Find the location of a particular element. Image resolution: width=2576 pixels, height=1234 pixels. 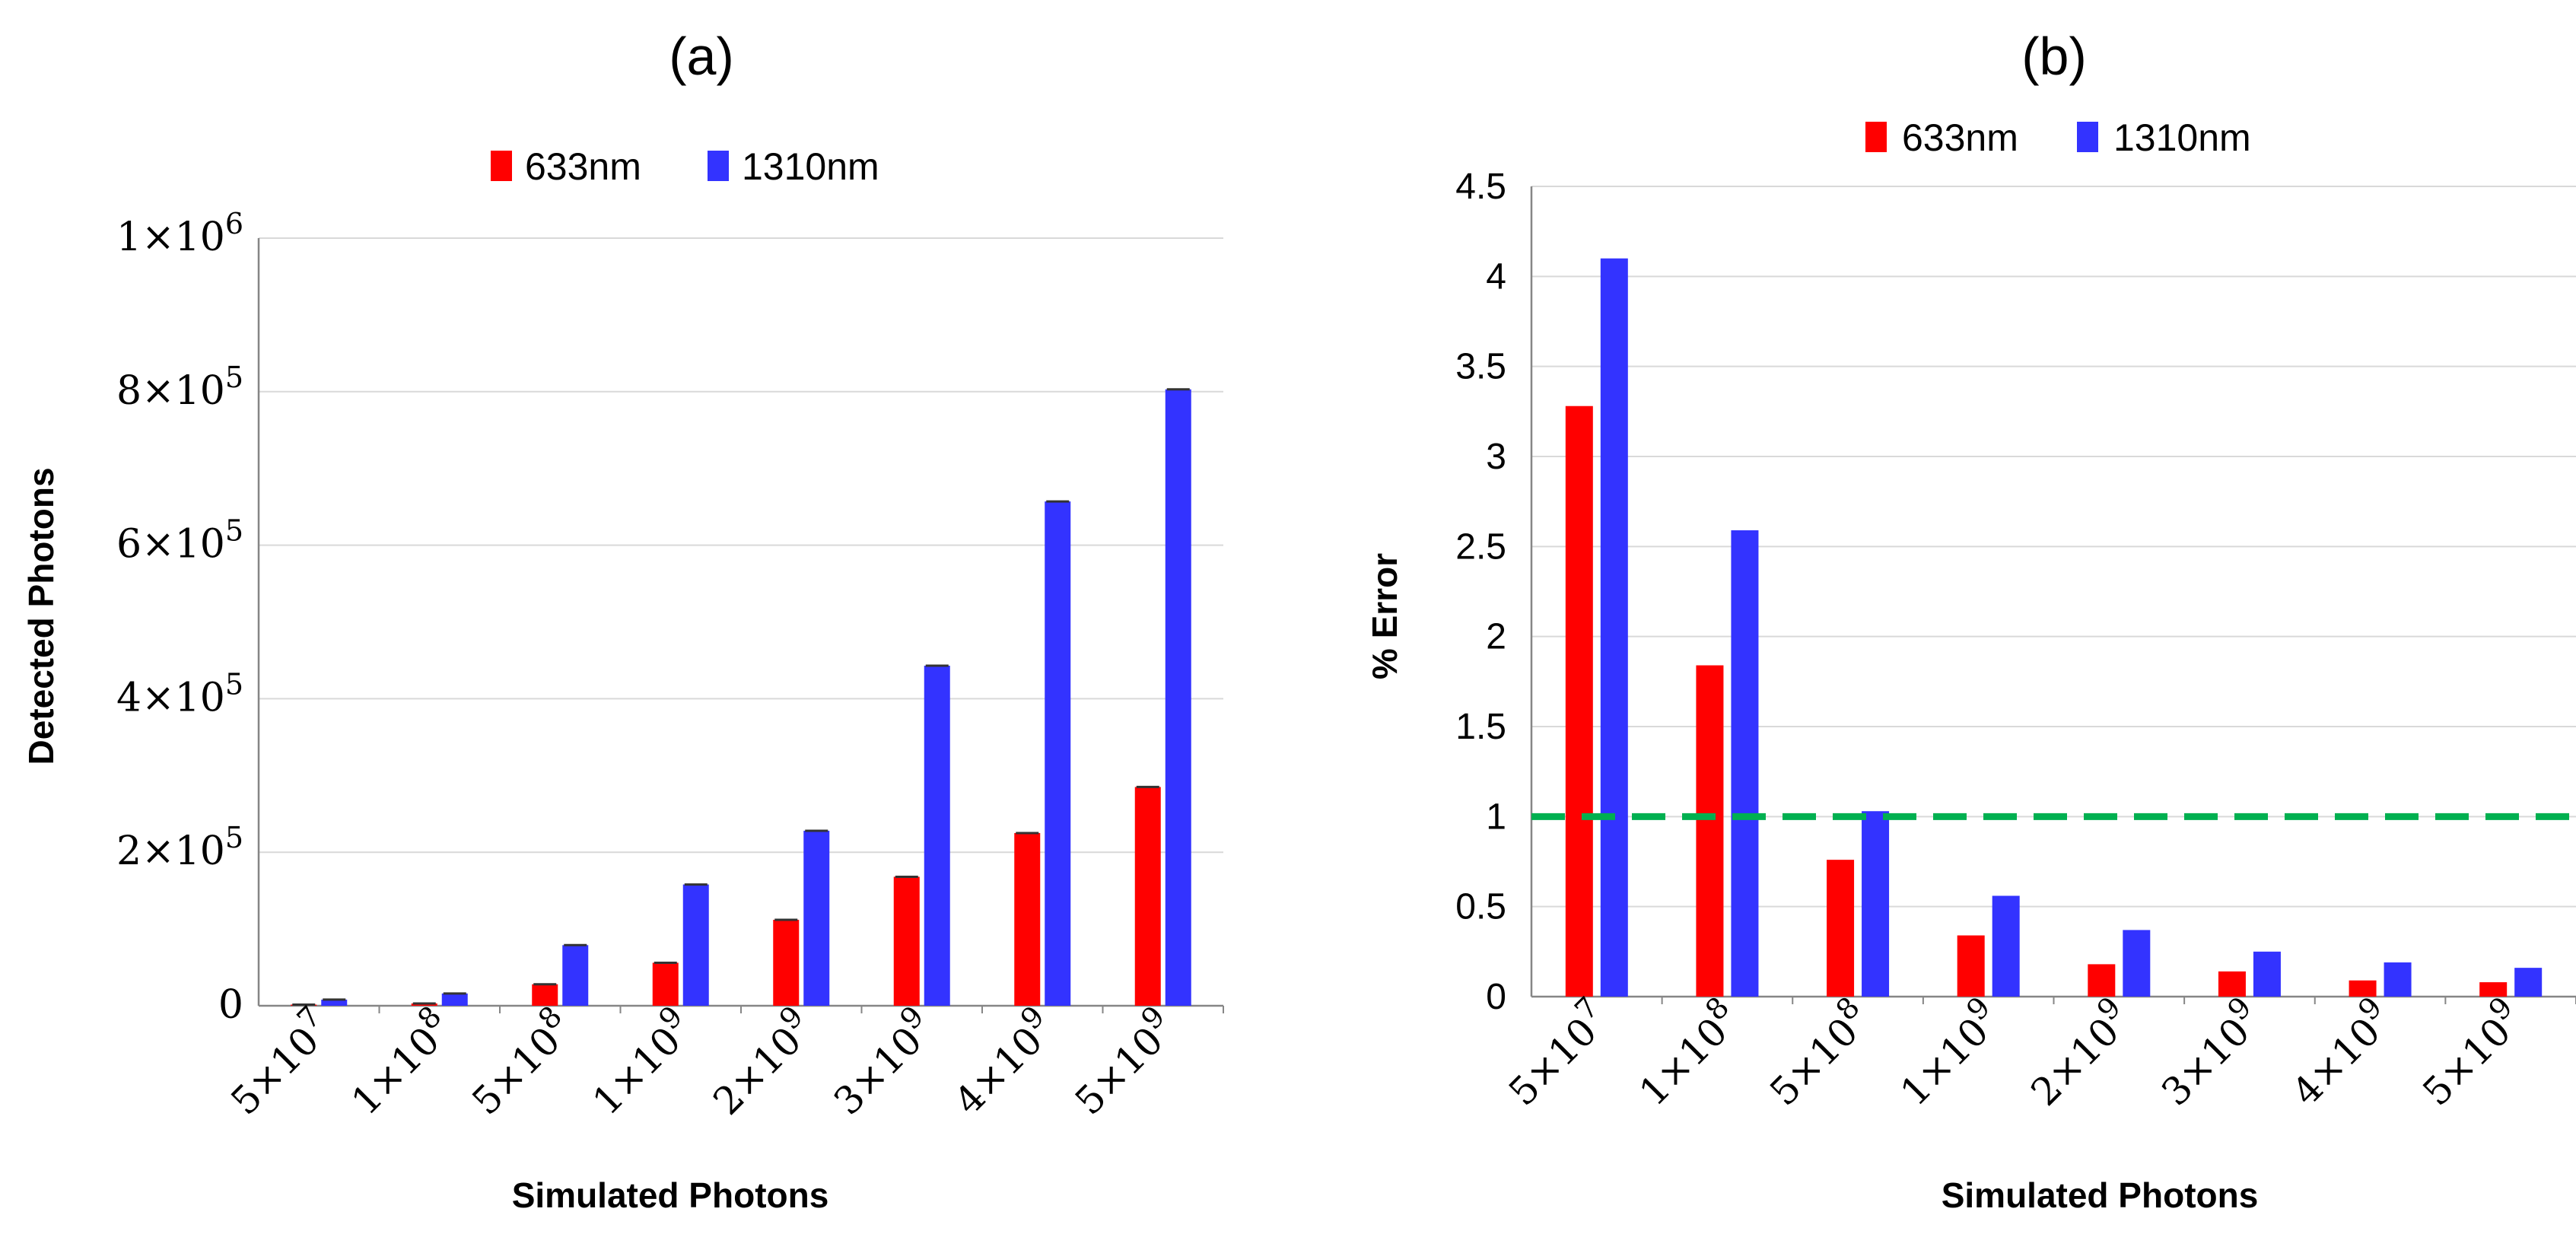

y-tick-label-b: 4 is located at coordinates (1496, 276).